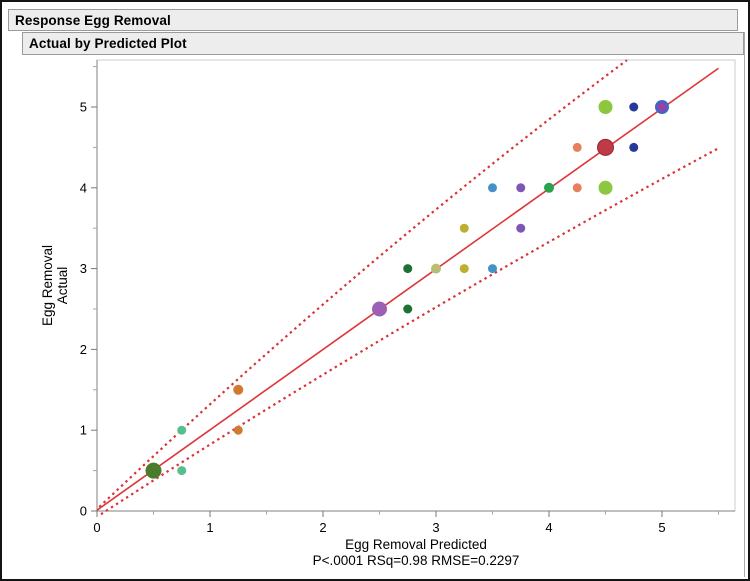 Image resolution: width=750 pixels, height=581 pixels. What do you see at coordinates (83, 349) in the screenshot?
I see `y-tick-label: 2` at bounding box center [83, 349].